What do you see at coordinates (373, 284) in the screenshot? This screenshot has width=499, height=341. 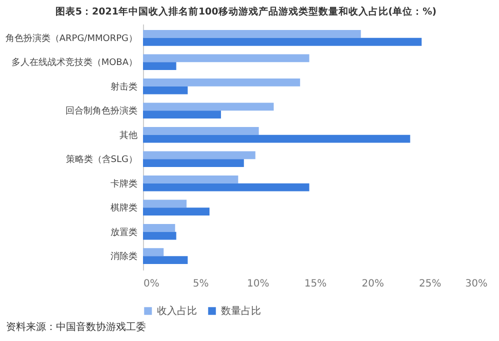 I see `x-tick-label: 20%` at bounding box center [373, 284].